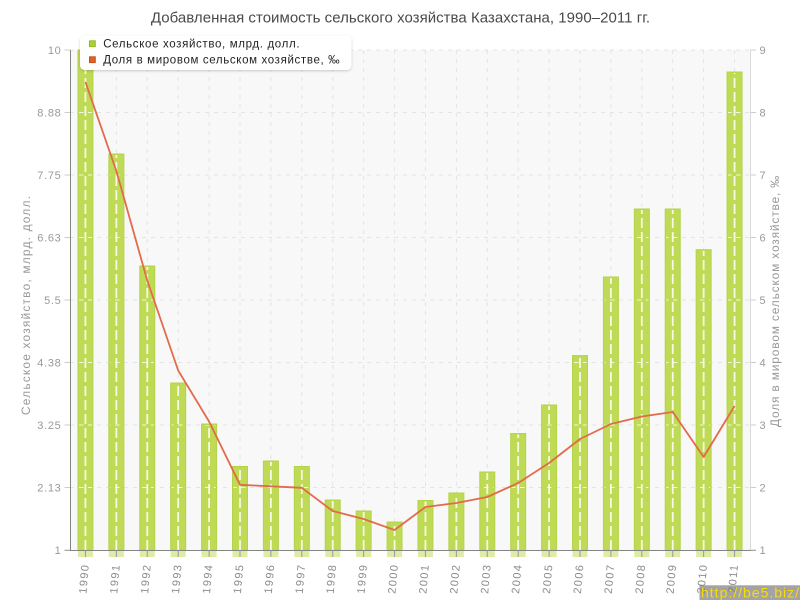 Image resolution: width=800 pixels, height=605 pixels. I want to click on svg-text: 10, so click(55, 51).